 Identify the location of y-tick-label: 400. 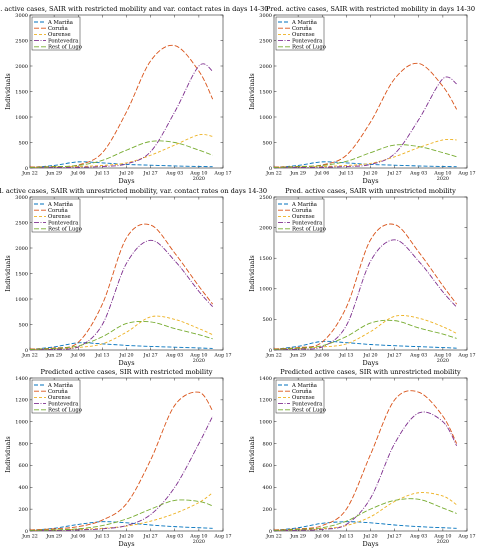
(267, 488).